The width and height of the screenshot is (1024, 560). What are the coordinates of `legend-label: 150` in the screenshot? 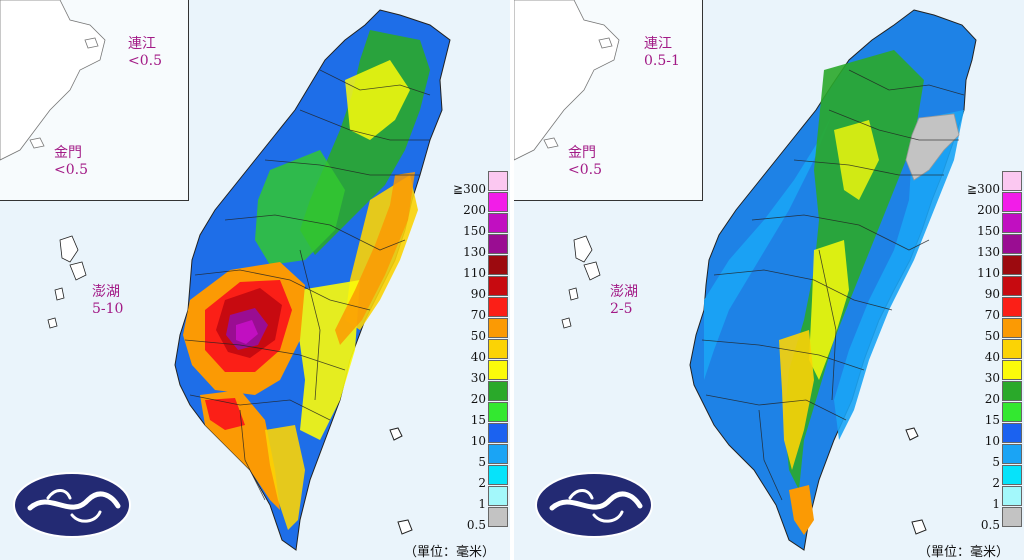 It's located at (474, 231).